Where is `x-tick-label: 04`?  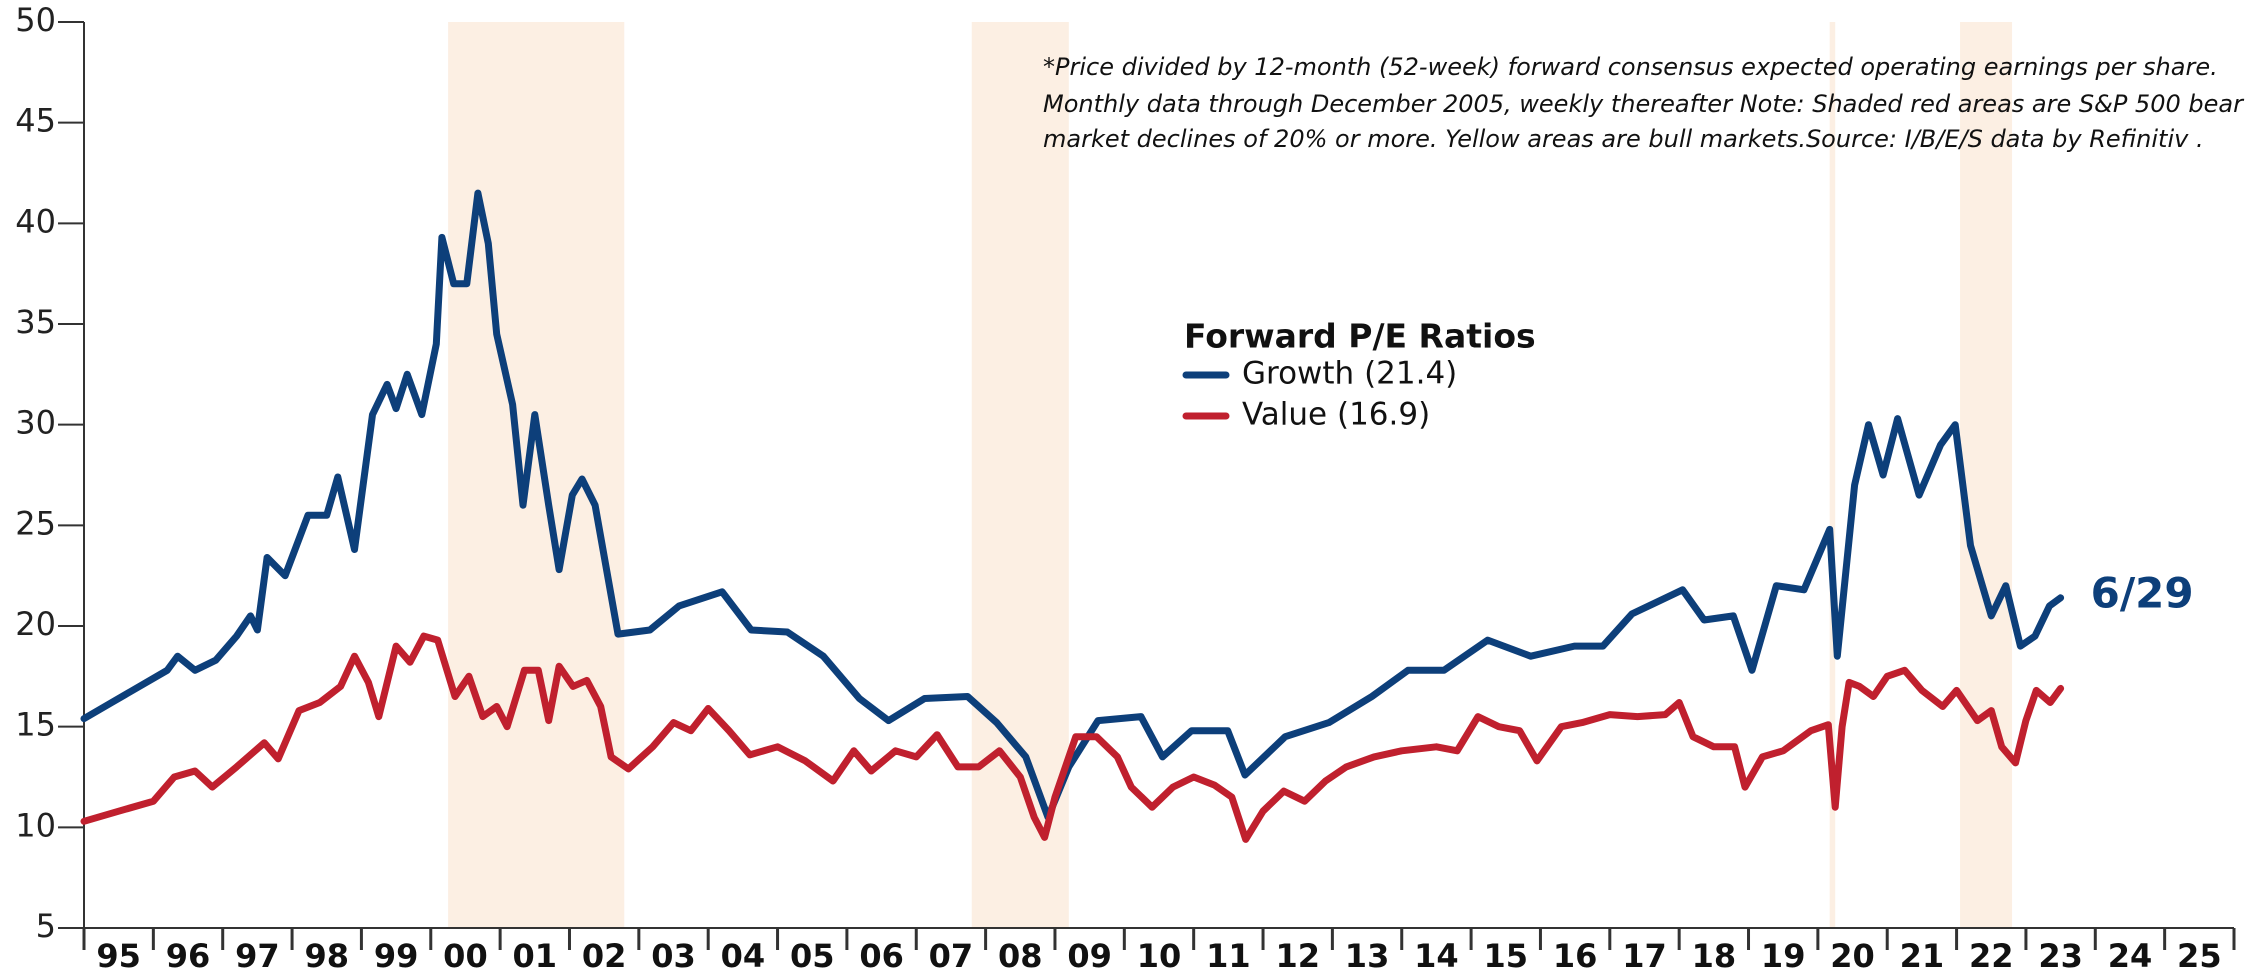 x-tick-label: 04 is located at coordinates (743, 955).